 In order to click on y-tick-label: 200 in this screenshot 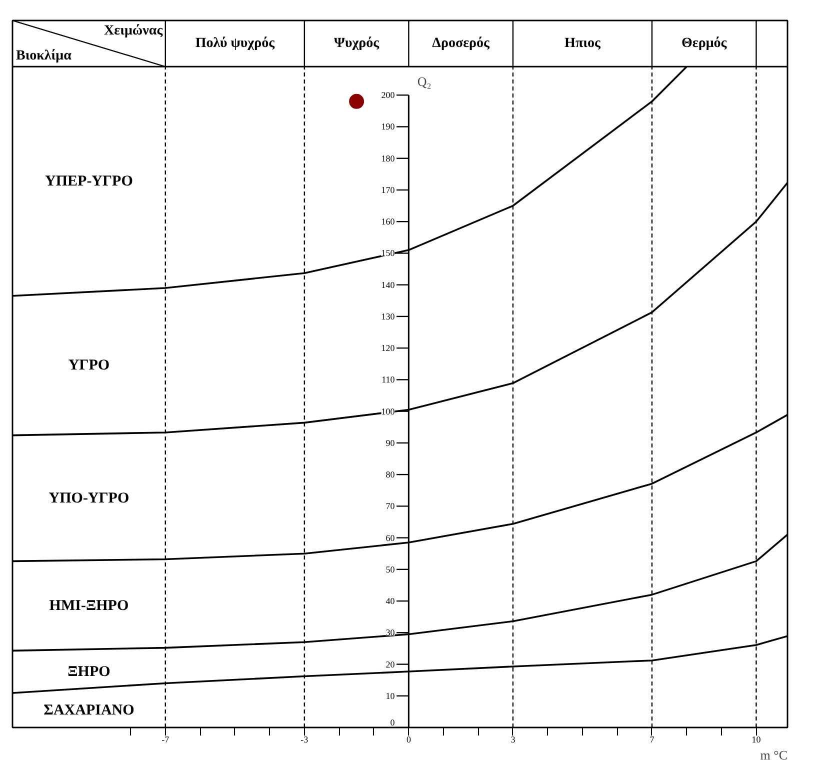, I will do `click(388, 95)`.